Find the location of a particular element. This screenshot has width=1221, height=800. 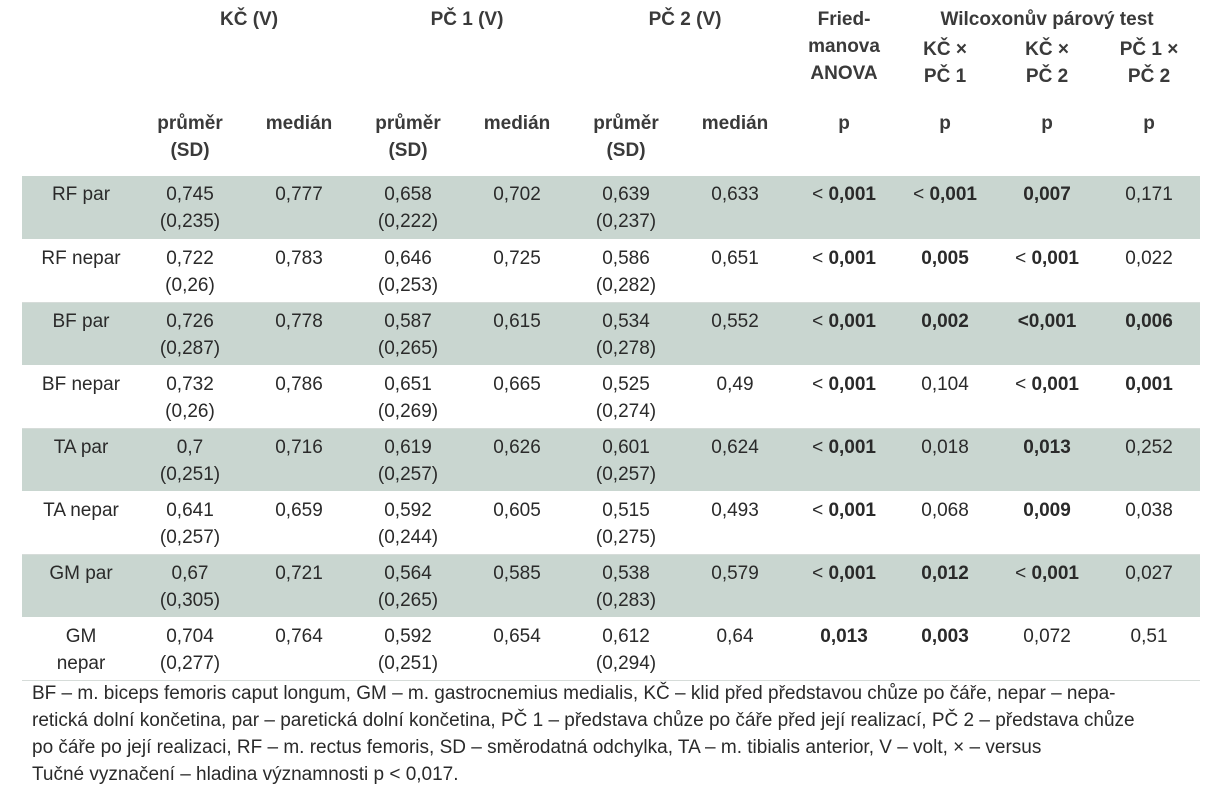

wilcoxon-col-line1: PČ 1 × is located at coordinates (1149, 49).